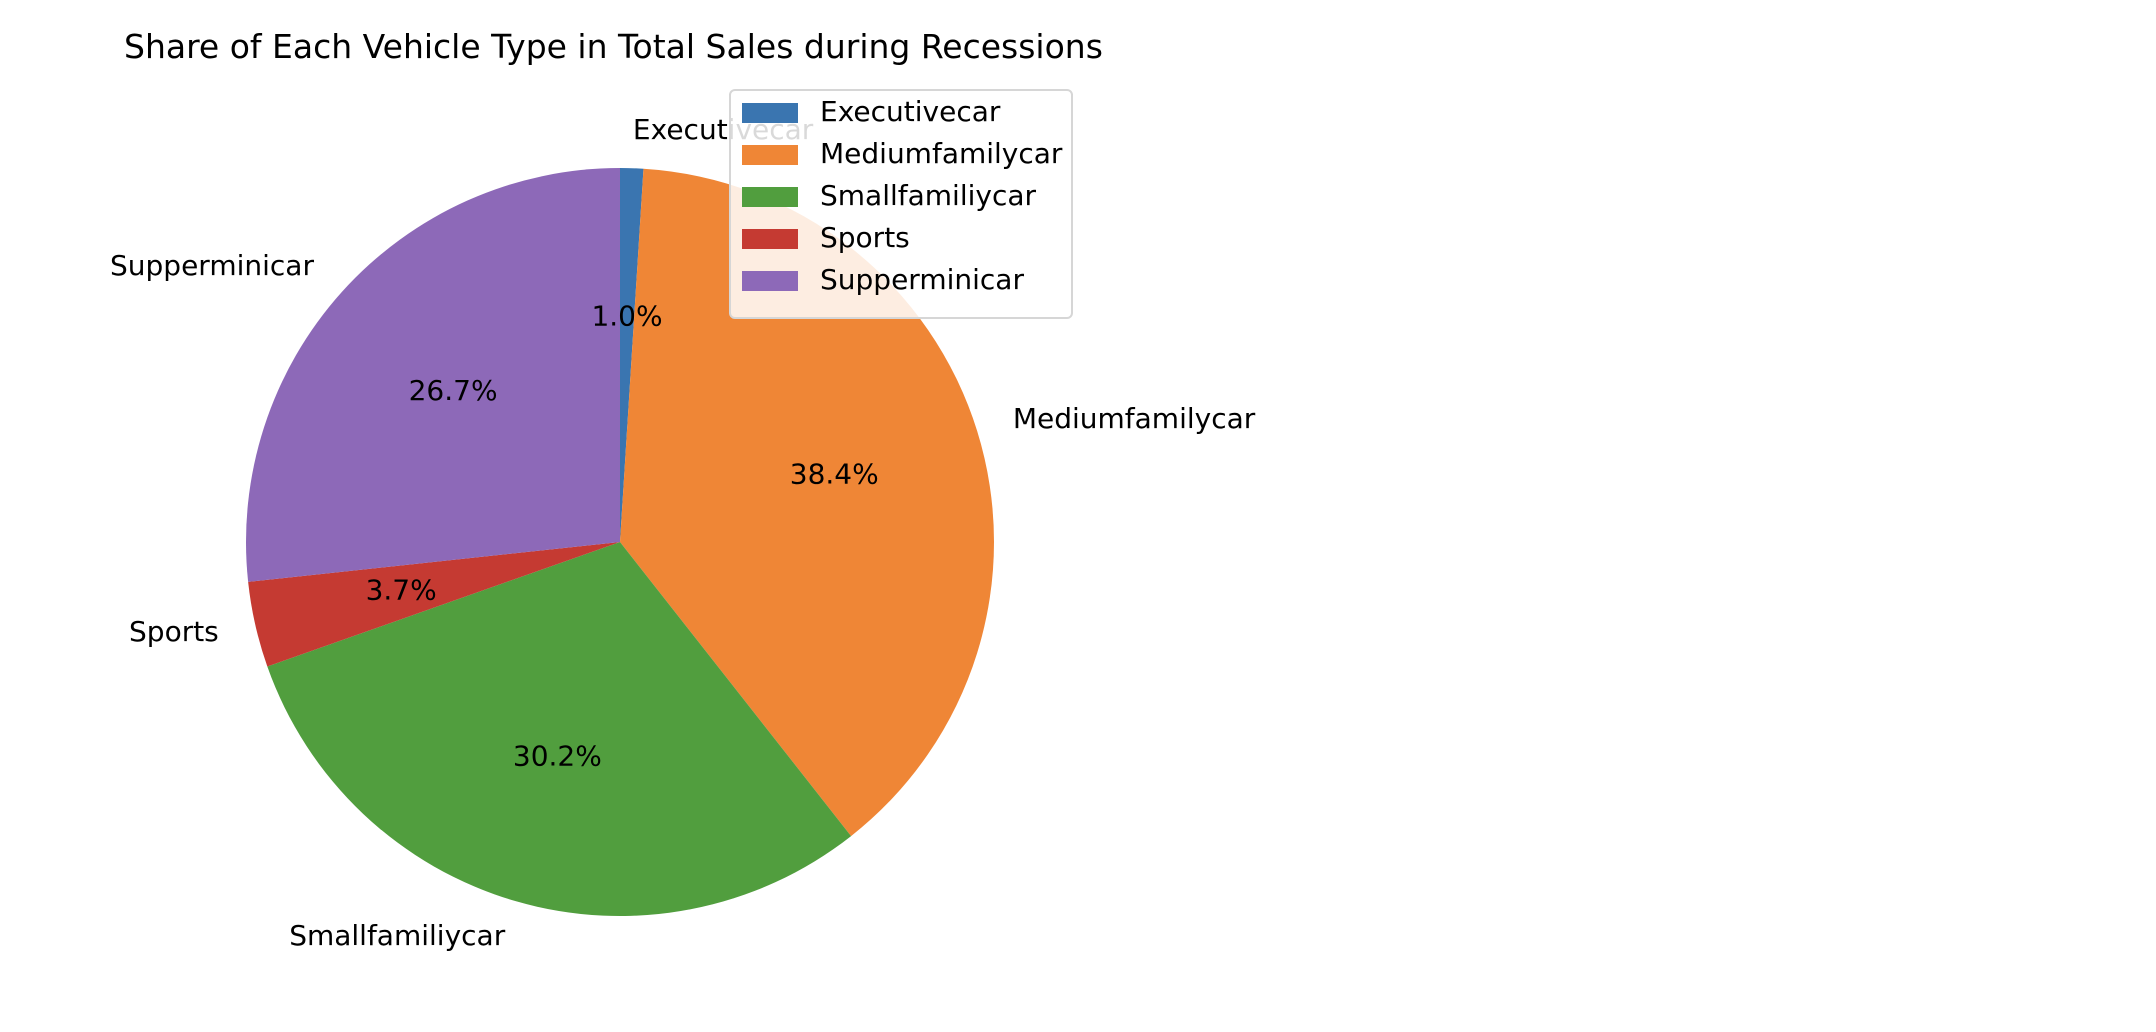  Describe the element at coordinates (922, 279) in the screenshot. I see `legend-label-supperminicar: Supperminicar` at that location.